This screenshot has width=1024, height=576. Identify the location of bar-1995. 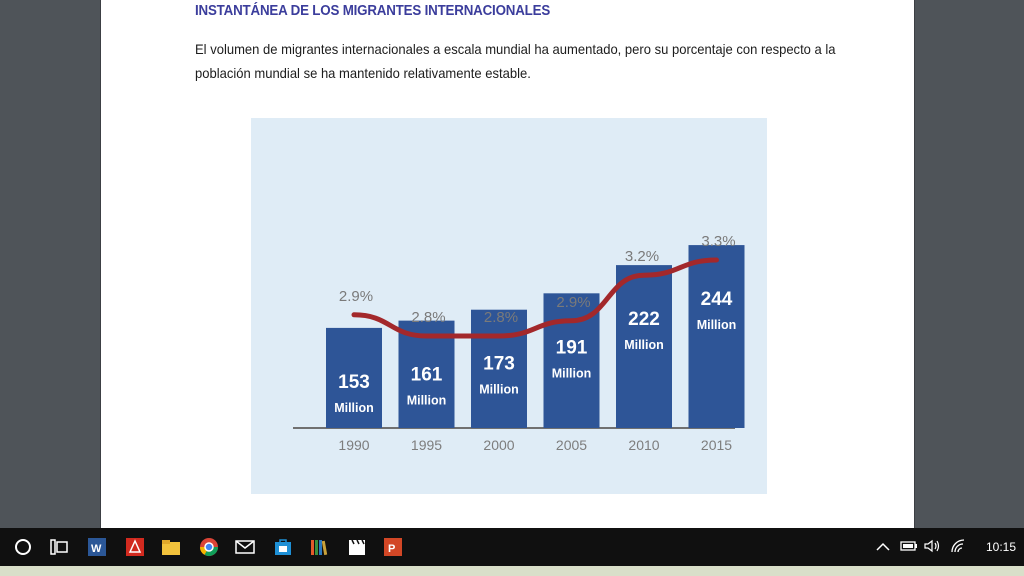
(426, 374).